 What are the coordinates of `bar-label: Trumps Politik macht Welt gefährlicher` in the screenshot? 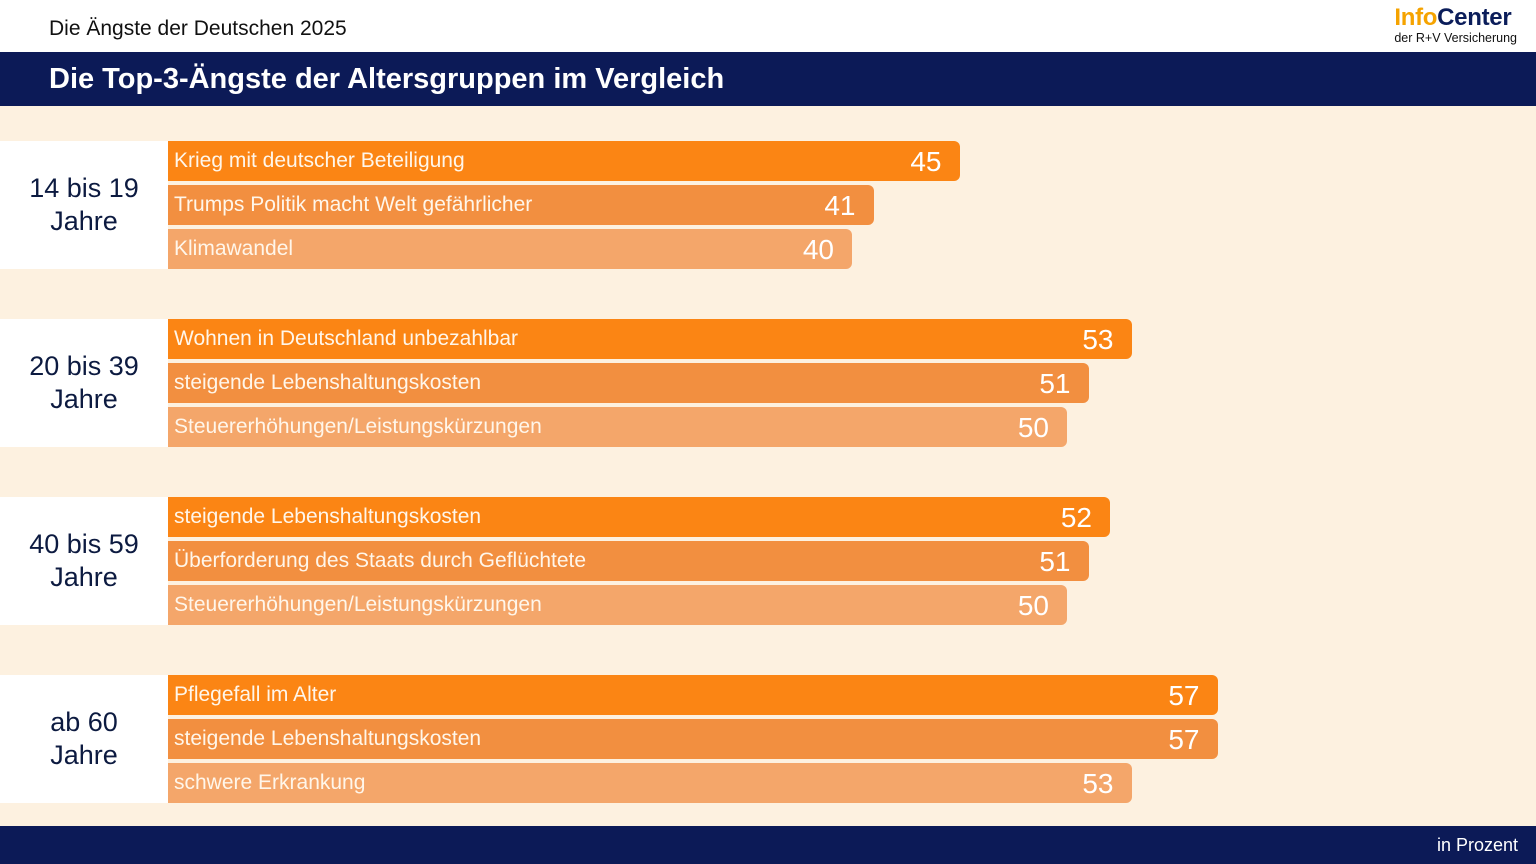 It's located at (353, 204).